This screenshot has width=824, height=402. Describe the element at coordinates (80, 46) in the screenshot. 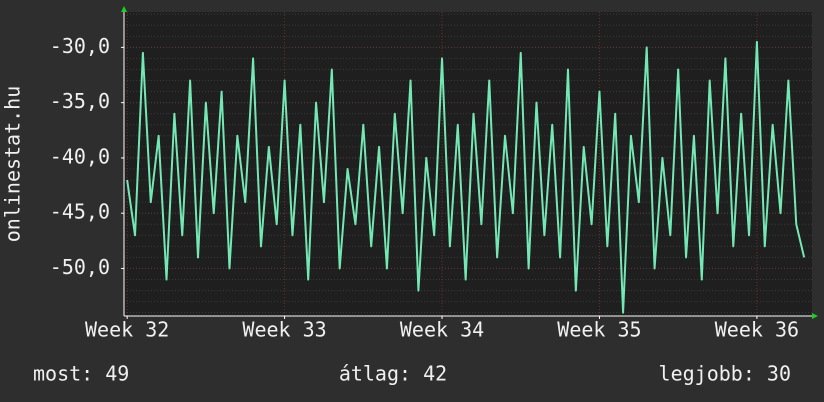

I see `y-tick-label: -30,0` at that location.